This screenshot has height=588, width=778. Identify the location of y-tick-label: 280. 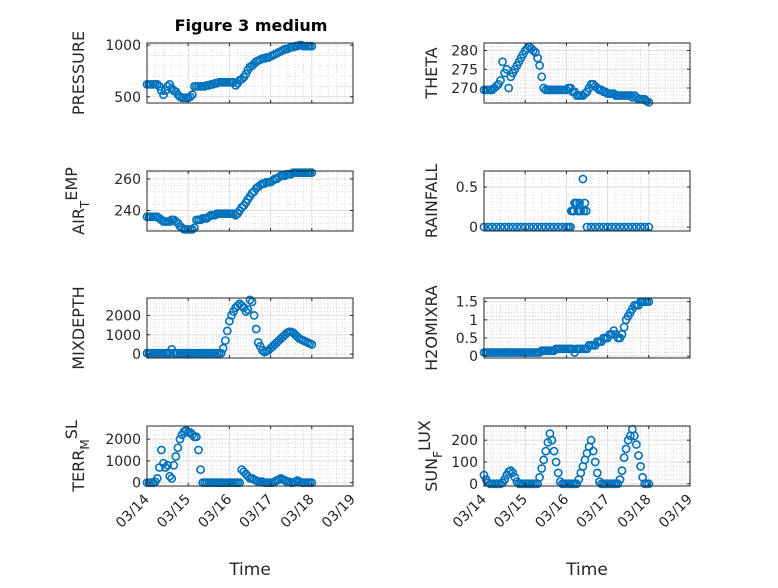
(464, 52).